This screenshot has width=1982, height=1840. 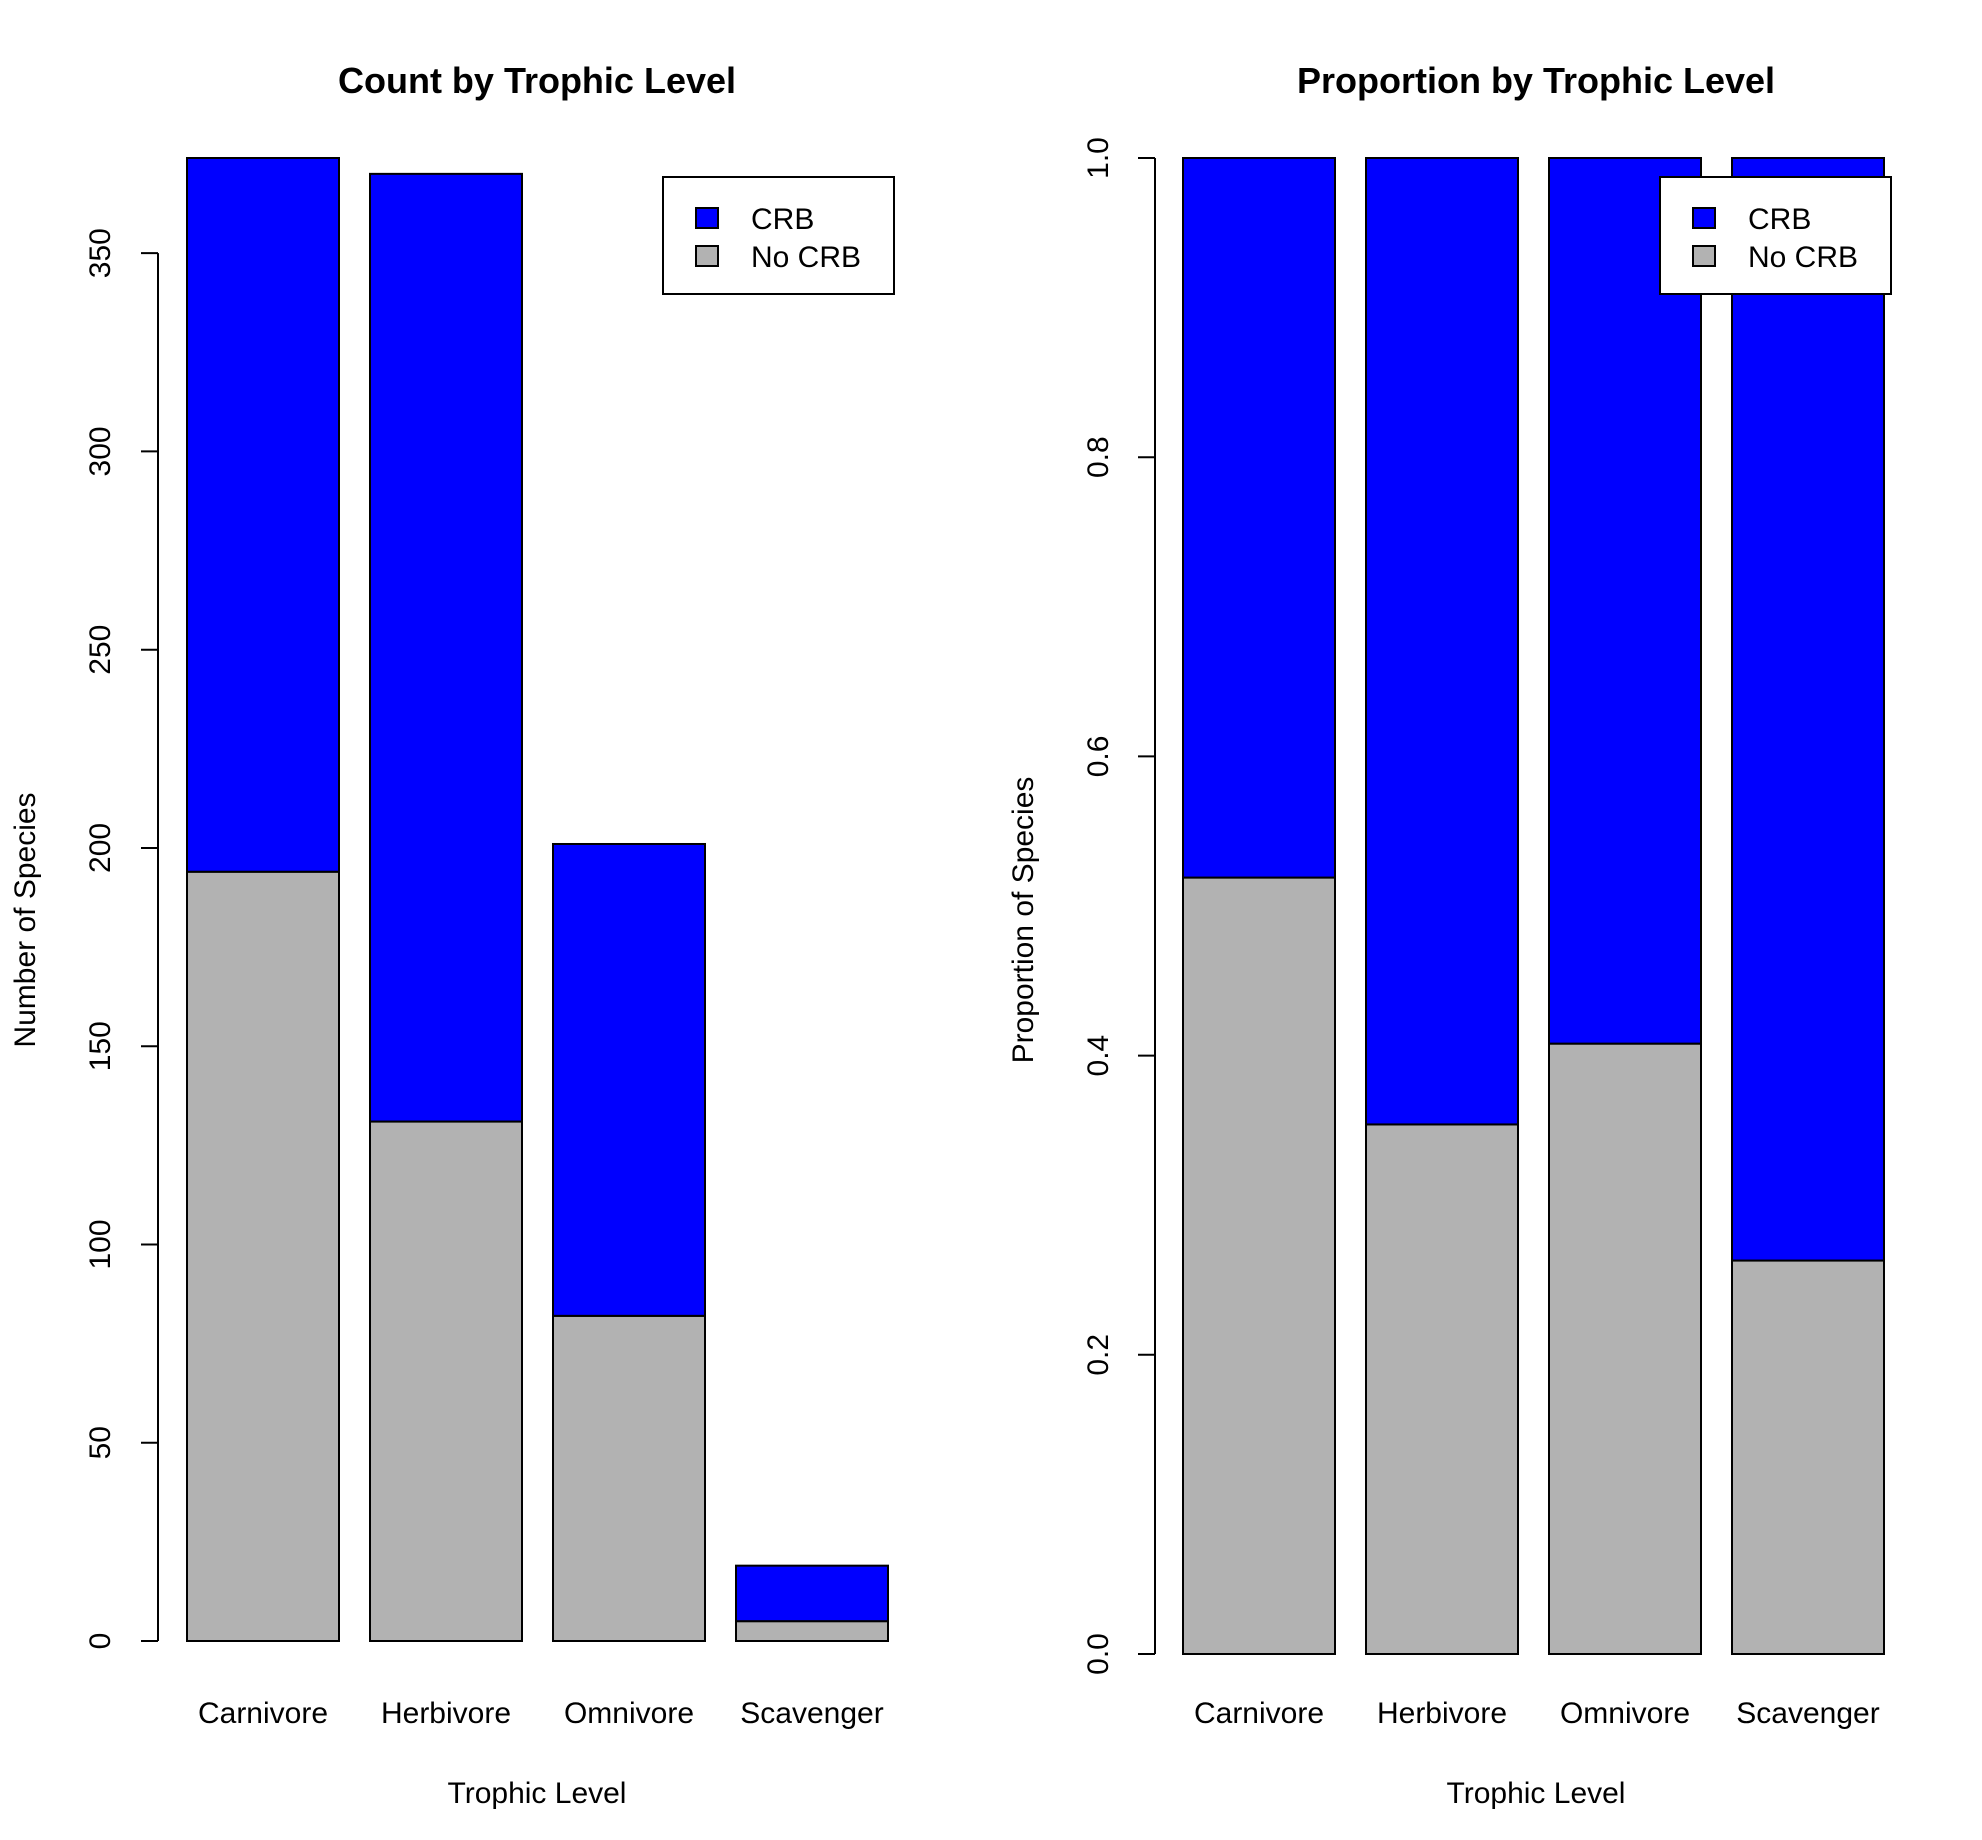 I want to click on y-tick-label: 100, so click(x=100, y=1244).